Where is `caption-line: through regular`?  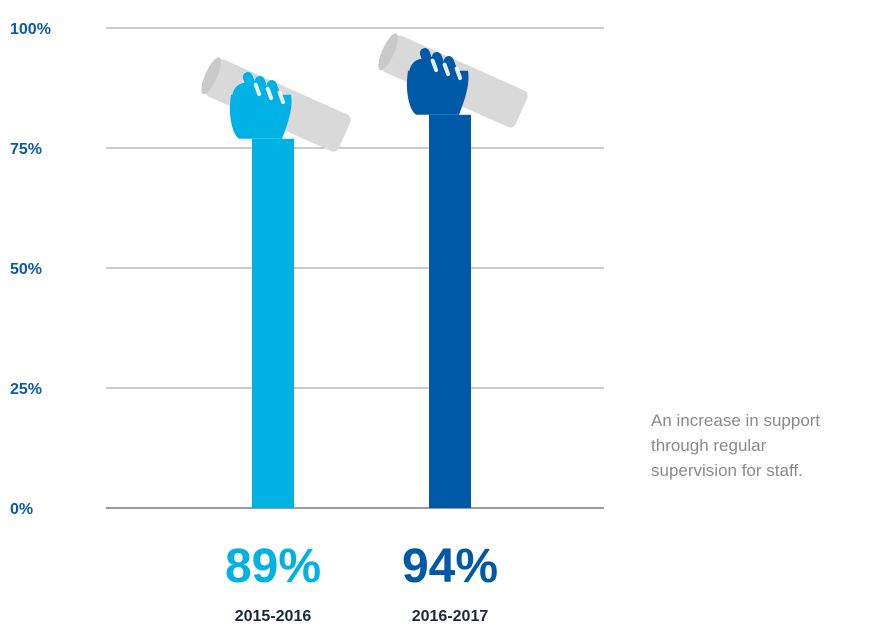
caption-line: through regular is located at coordinates (709, 445).